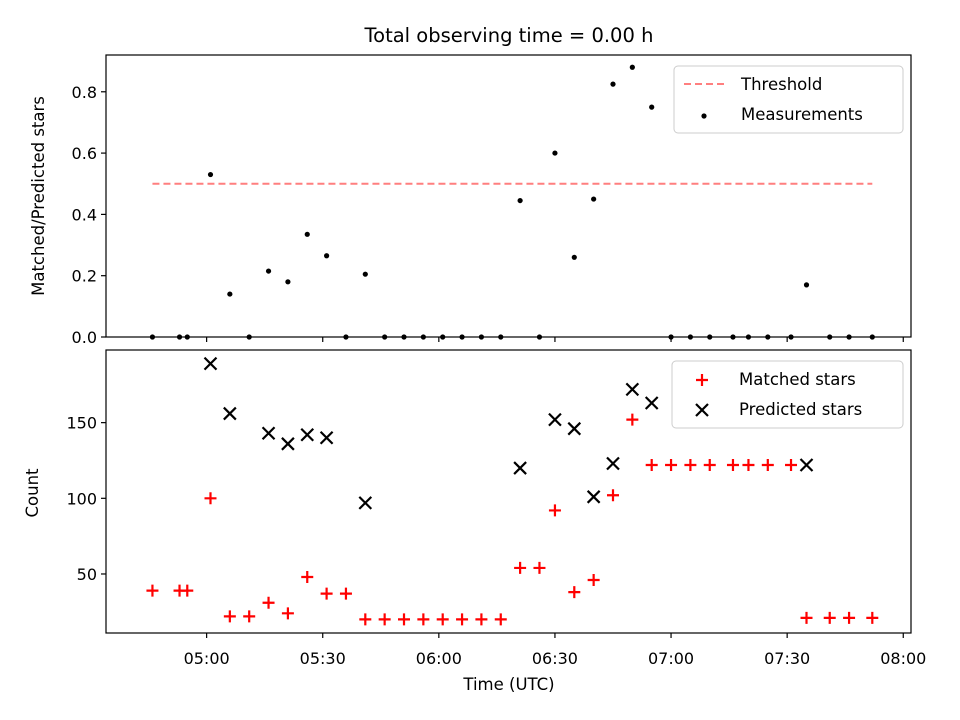 This screenshot has height=720, width=960. Describe the element at coordinates (84, 214) in the screenshot. I see `top-y-tick-label: 0.4` at that location.